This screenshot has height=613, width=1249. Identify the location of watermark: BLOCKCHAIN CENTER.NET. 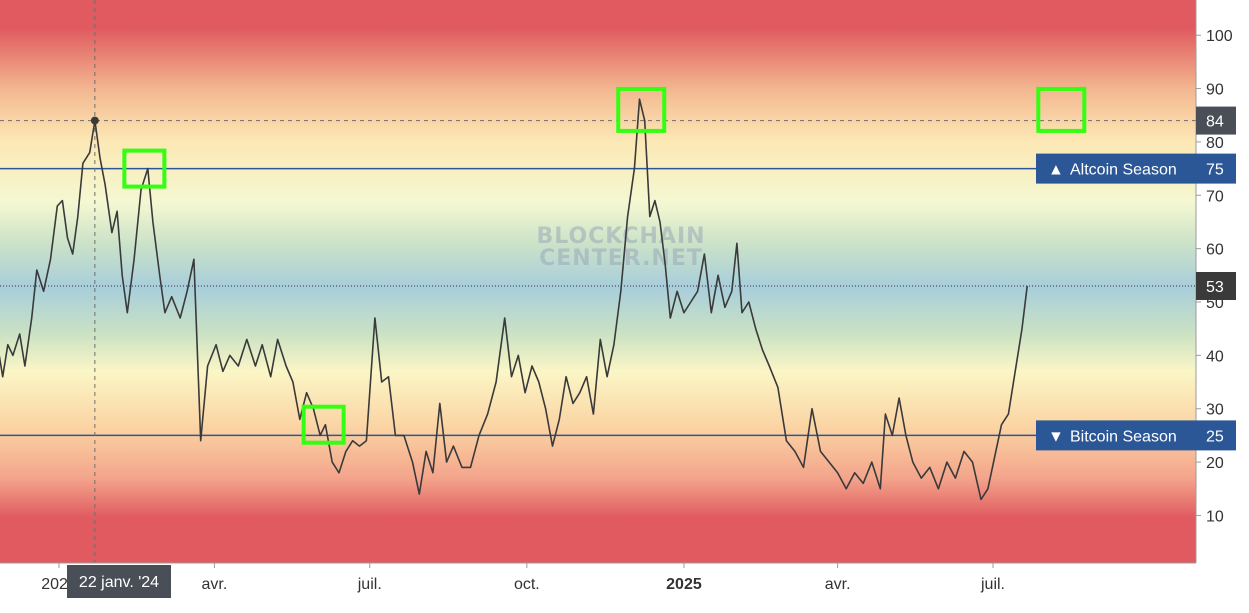
(620, 247).